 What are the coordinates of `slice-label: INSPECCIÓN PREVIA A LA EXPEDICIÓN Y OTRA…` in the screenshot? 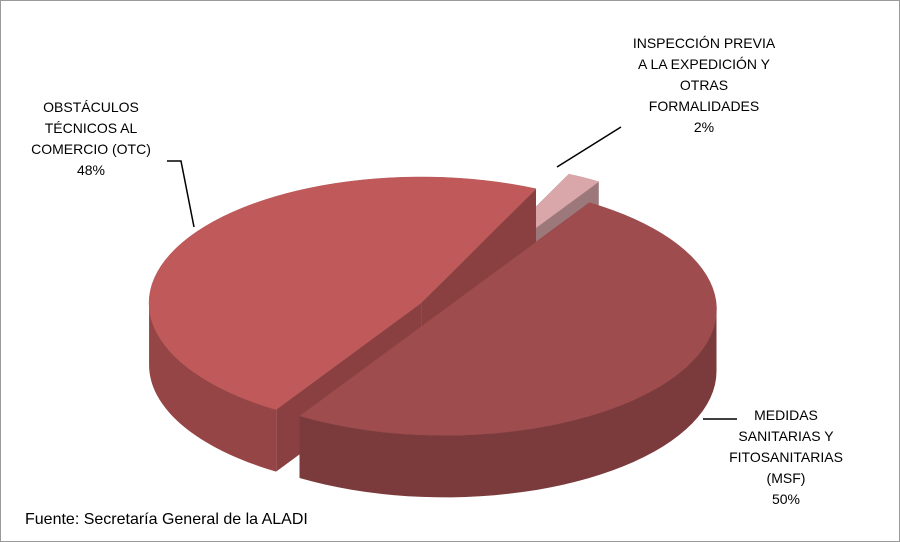 It's located at (704, 85).